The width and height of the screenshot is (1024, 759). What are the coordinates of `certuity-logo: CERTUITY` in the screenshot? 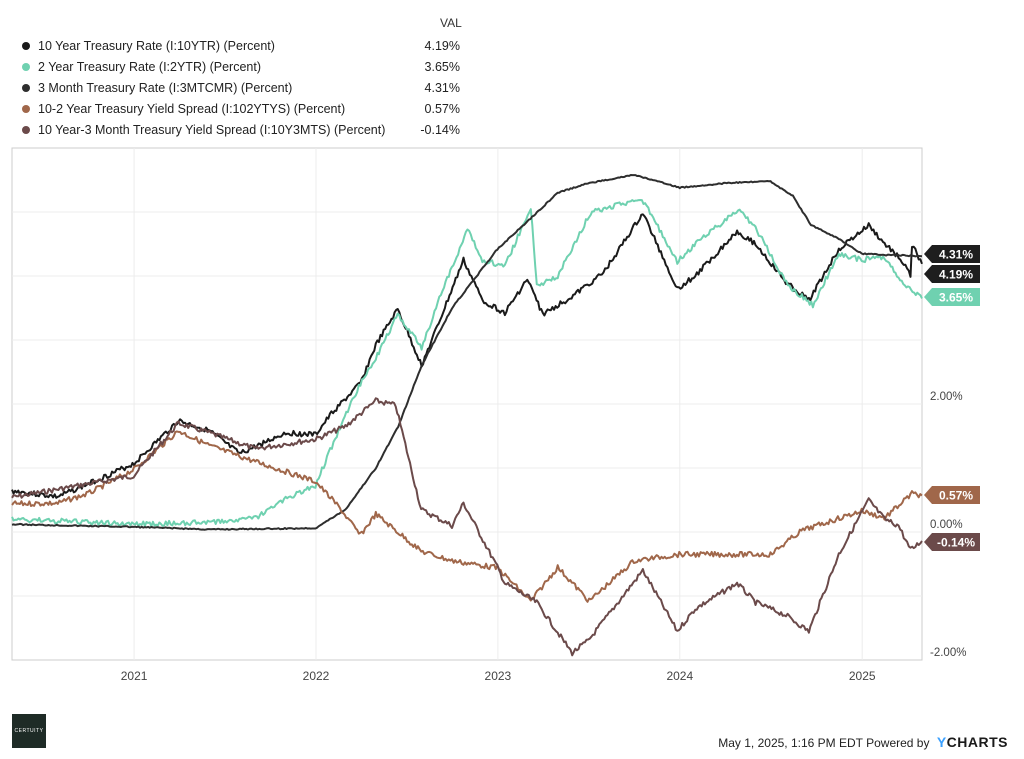 It's located at (29, 731).